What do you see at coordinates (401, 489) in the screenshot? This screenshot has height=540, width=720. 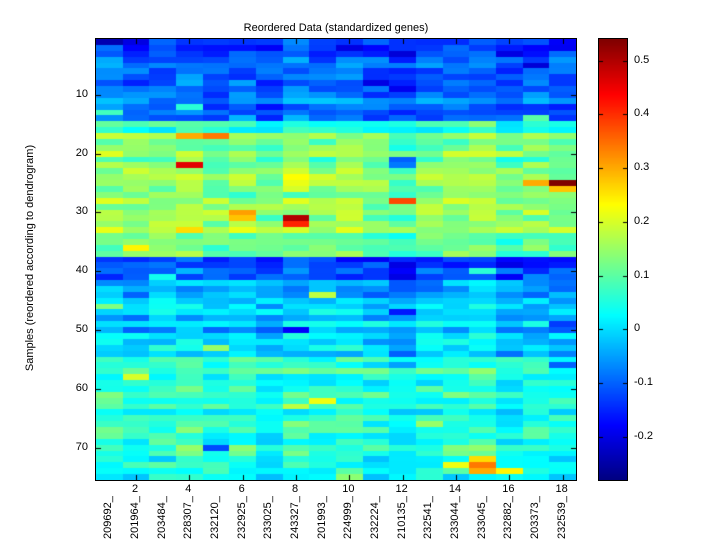 I see `x-tick-label: 12` at bounding box center [401, 489].